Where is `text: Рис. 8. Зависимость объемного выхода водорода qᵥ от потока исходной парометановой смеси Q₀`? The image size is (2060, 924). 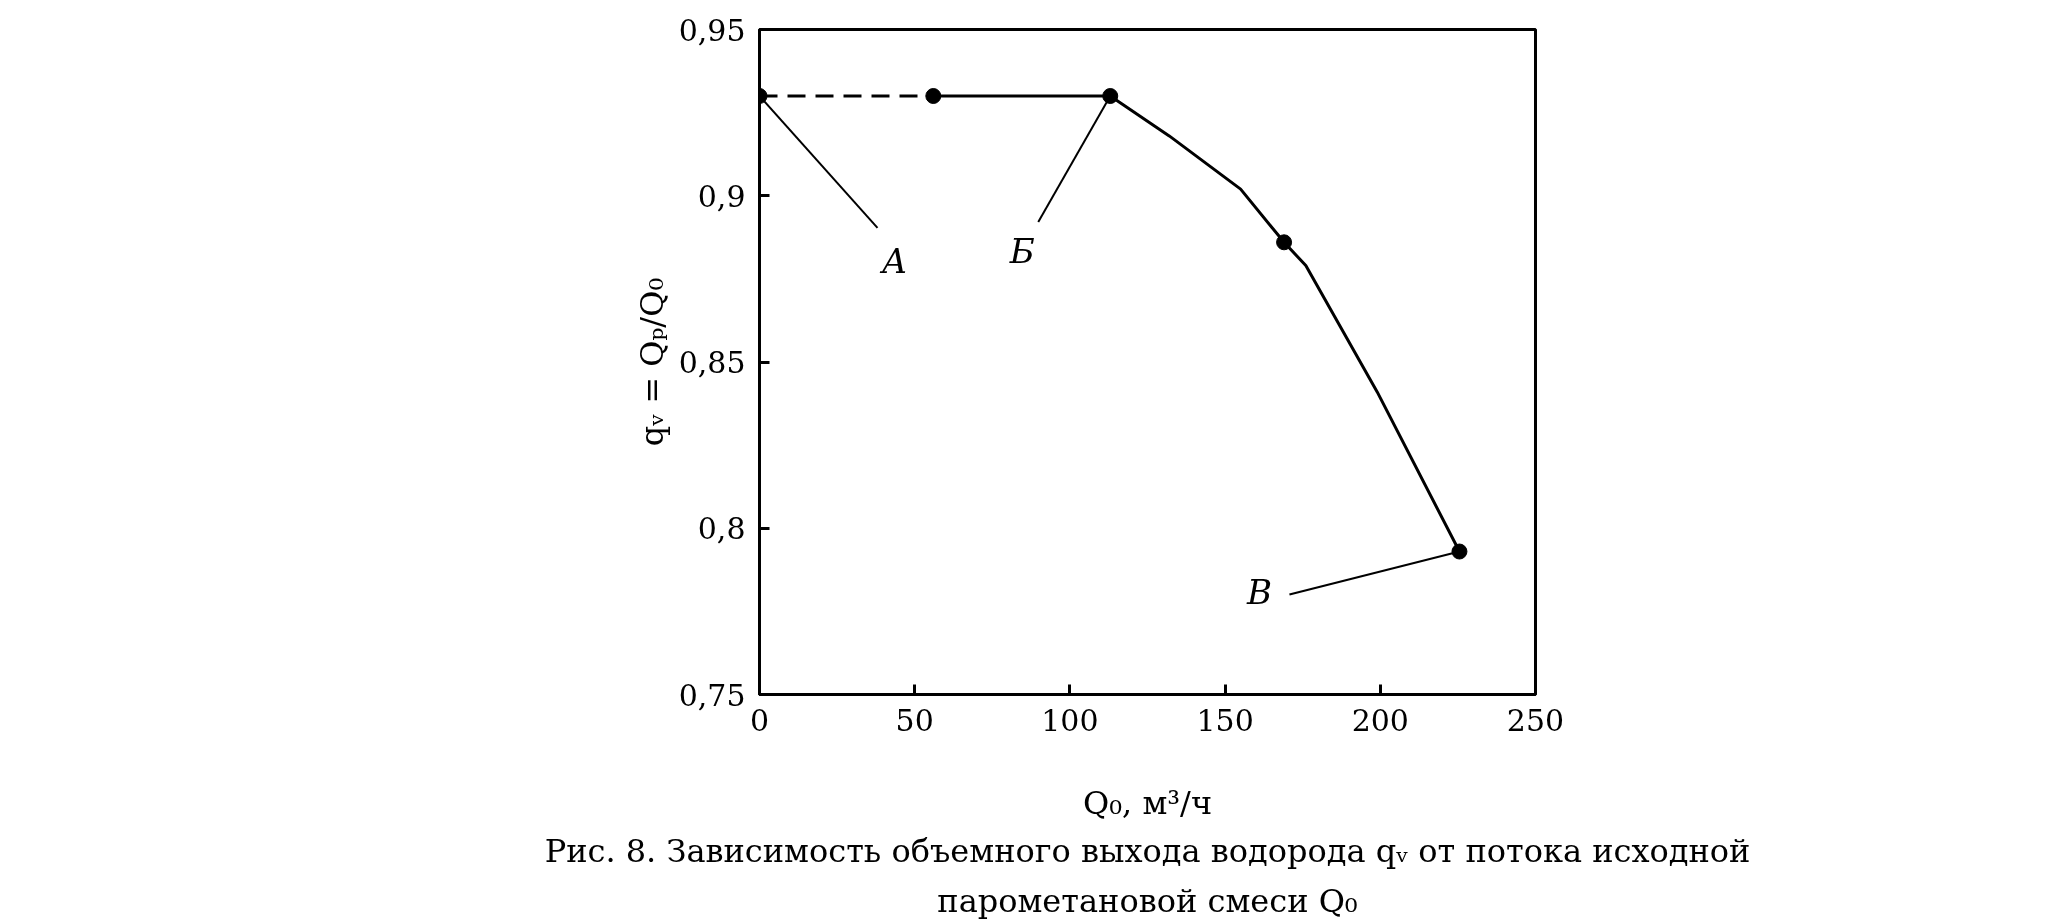 text: Рис. 8. Зависимость объемного выхода водорода qᵥ от потока исходной парометановой смеси Q₀ is located at coordinates (1147, 875).